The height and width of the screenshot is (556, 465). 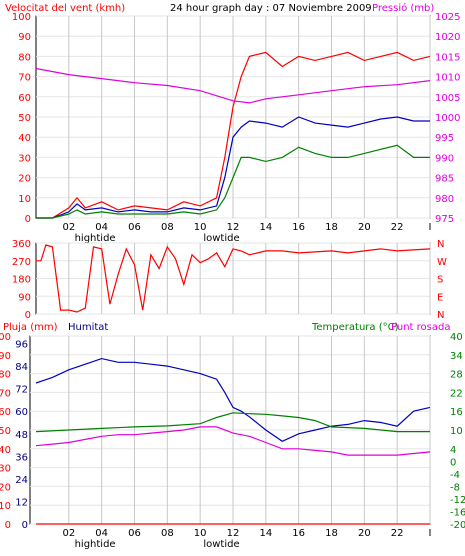 What do you see at coordinates (65, 8) in the screenshot?
I see `wind-axis-label: Velocitat del vent (kmh)` at bounding box center [65, 8].